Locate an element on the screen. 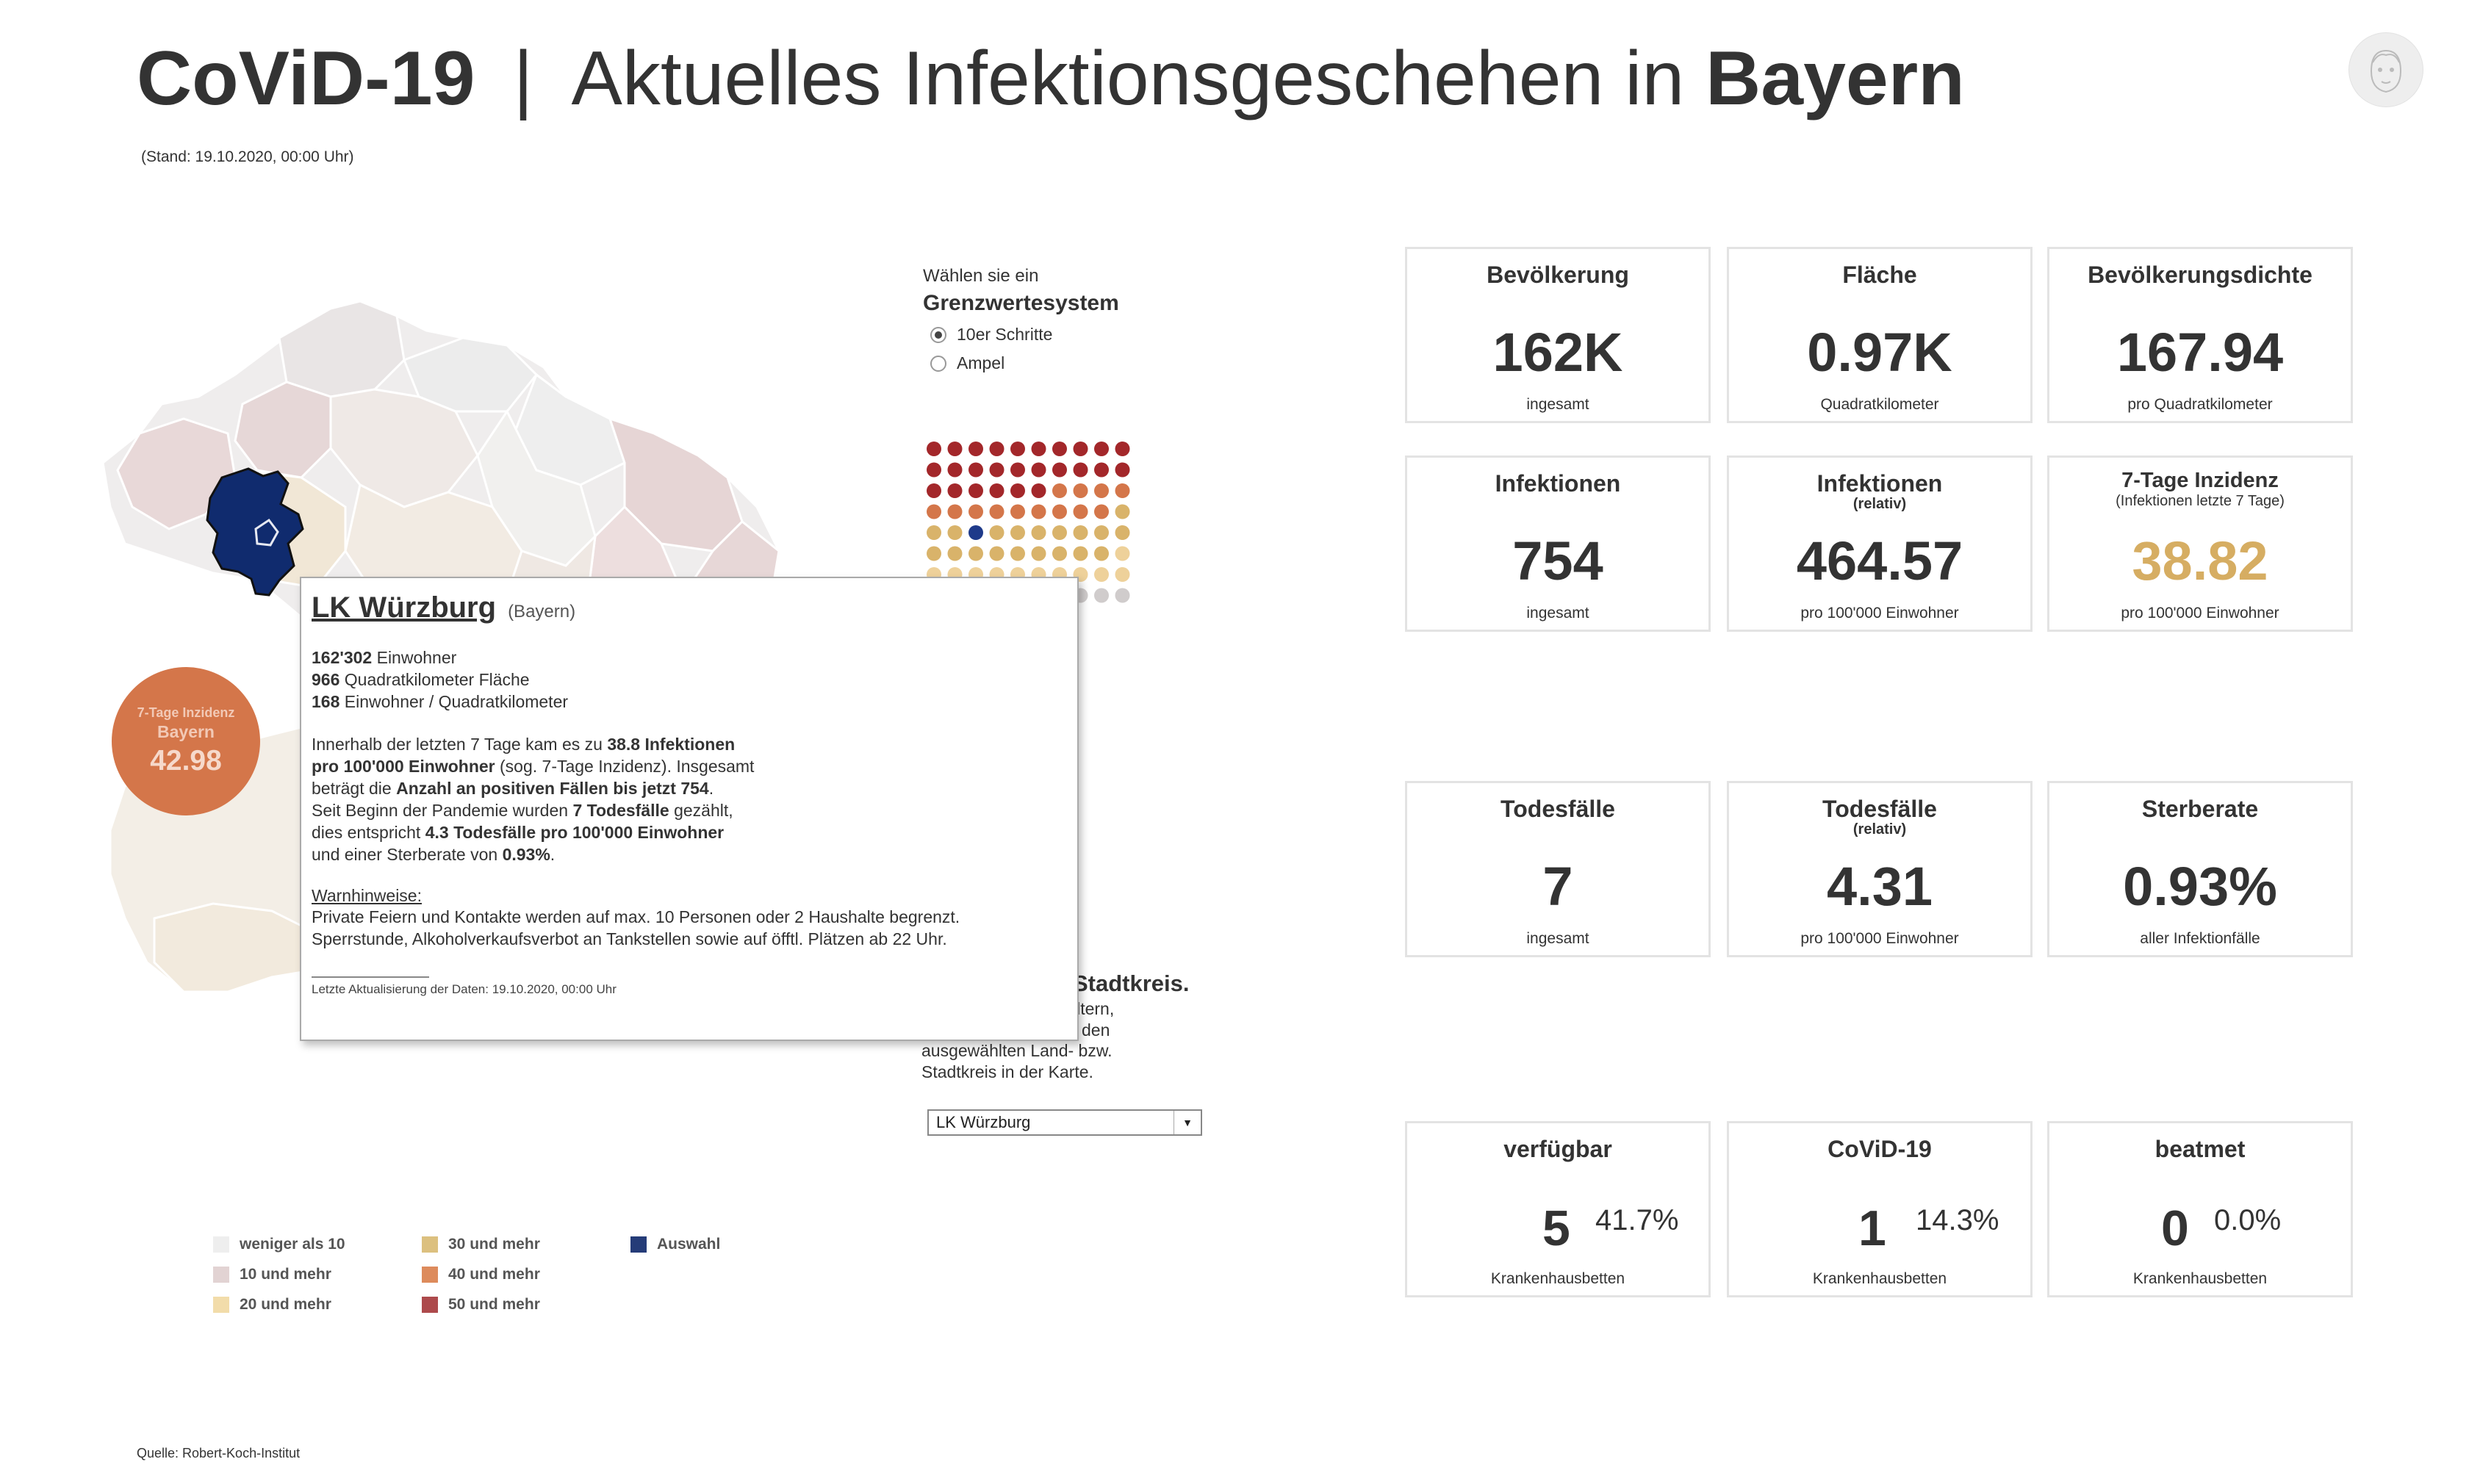  card-unit: pro Quadratkilometer is located at coordinates (2200, 405).